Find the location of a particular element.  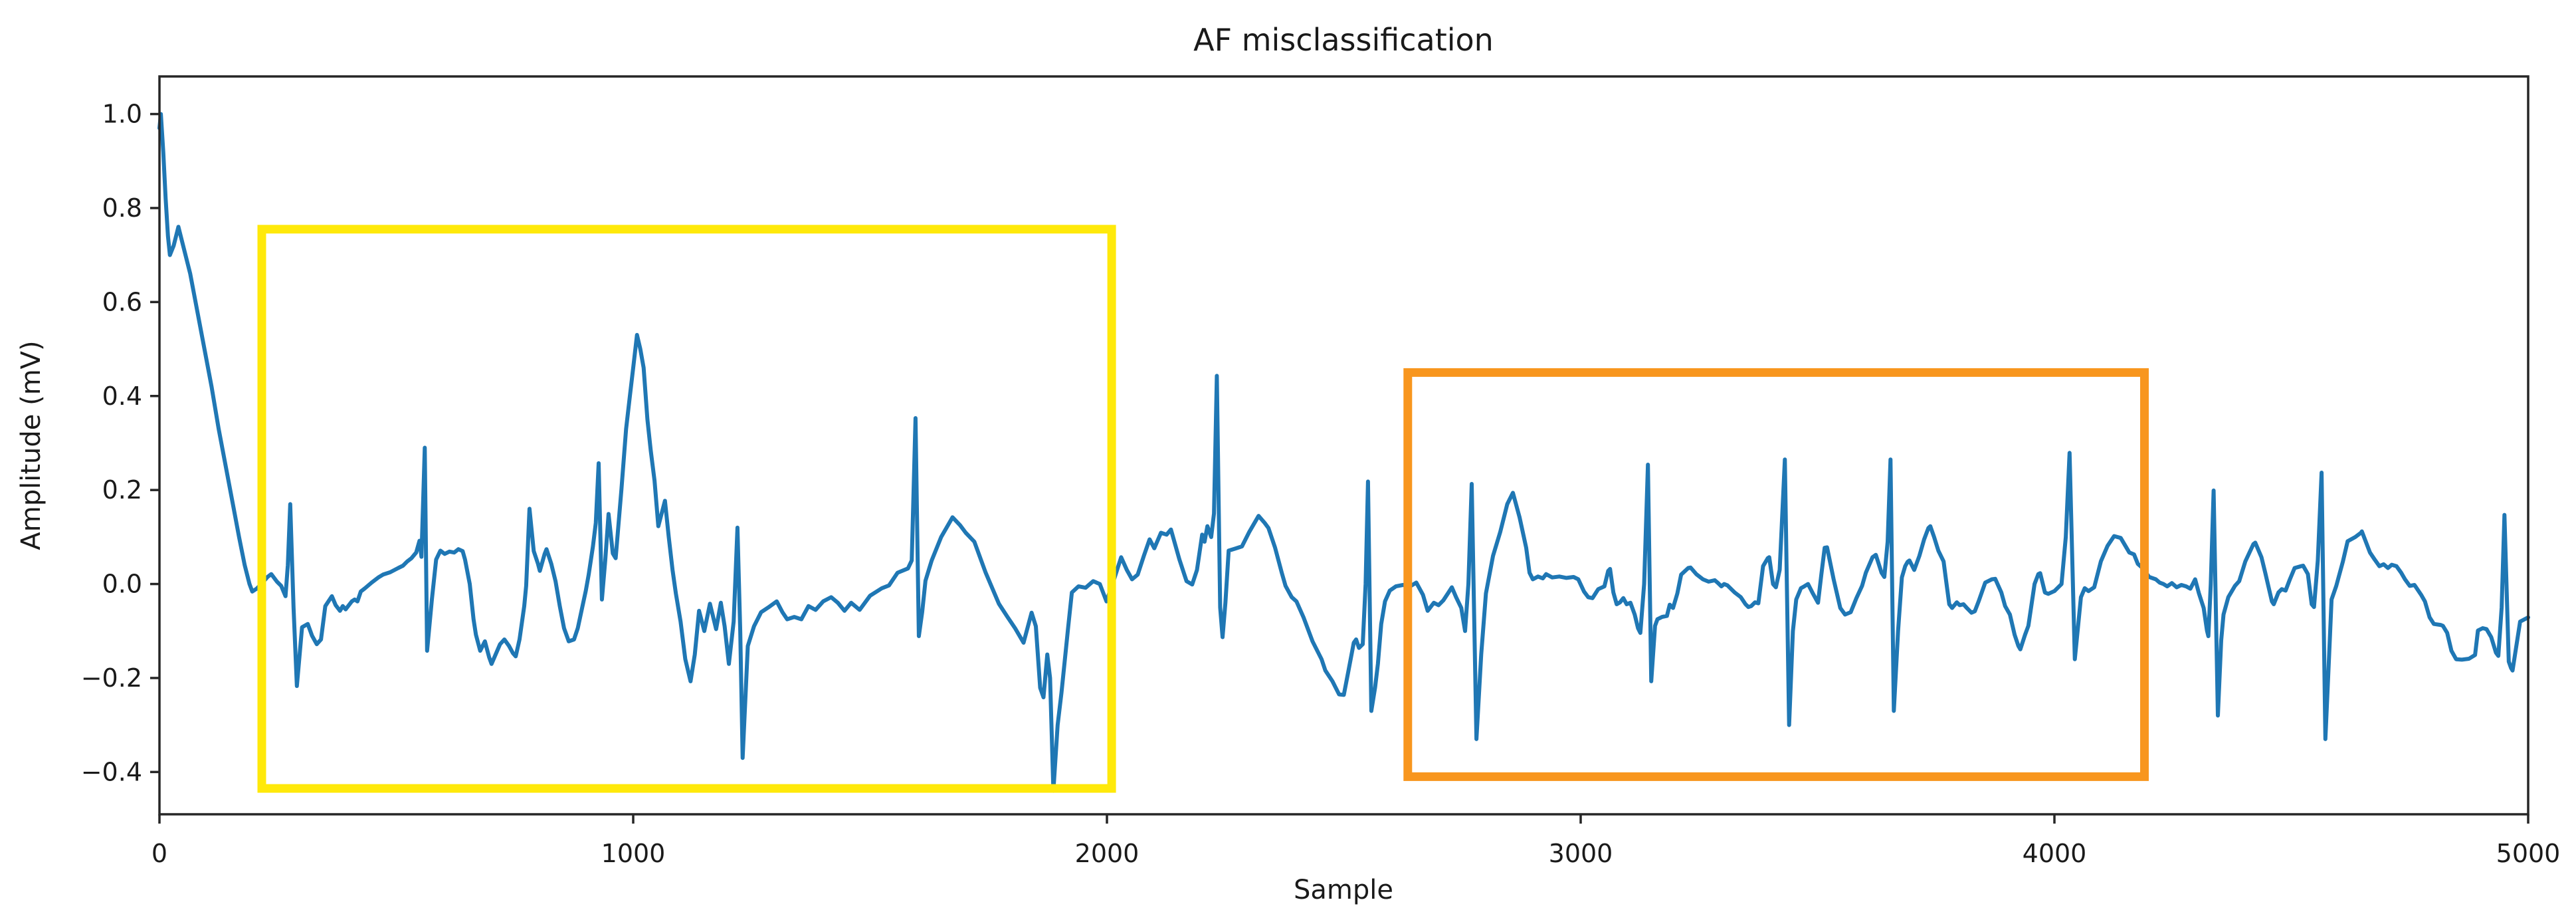

x-axis-label: Sample is located at coordinates (1344, 890).